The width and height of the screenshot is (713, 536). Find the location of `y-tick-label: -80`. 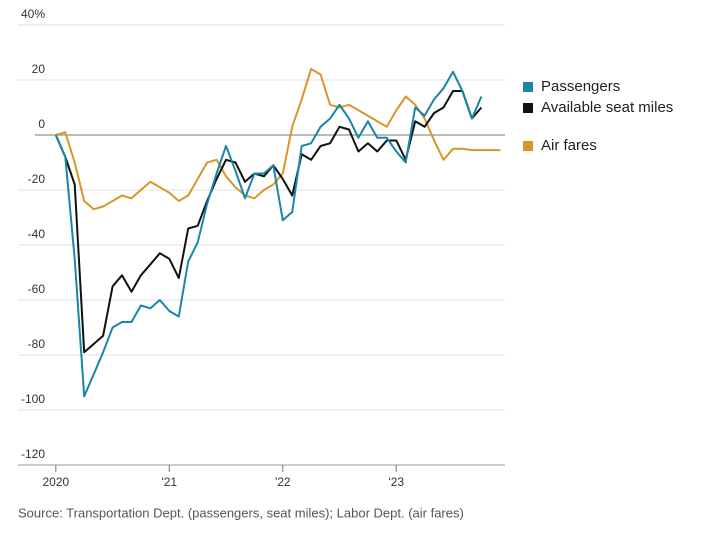

y-tick-label: -80 is located at coordinates (37, 344).